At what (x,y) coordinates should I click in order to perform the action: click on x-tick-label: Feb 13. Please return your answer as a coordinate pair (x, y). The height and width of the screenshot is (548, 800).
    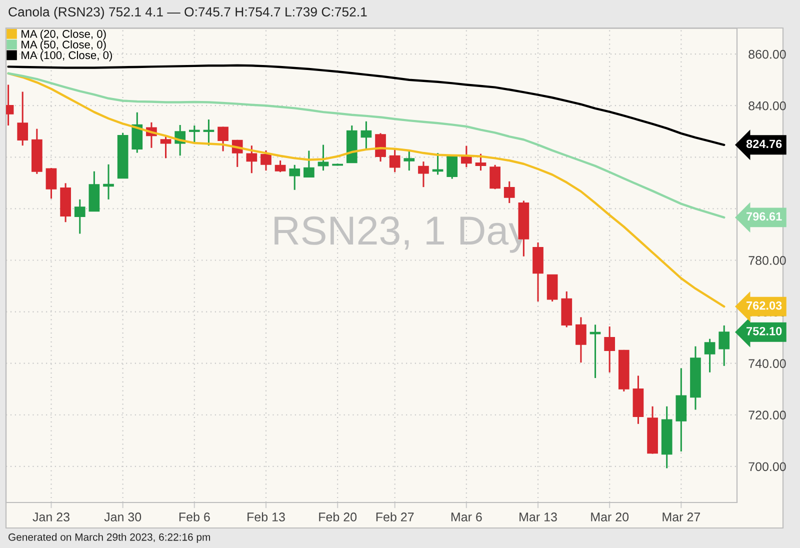
    Looking at the image, I should click on (266, 517).